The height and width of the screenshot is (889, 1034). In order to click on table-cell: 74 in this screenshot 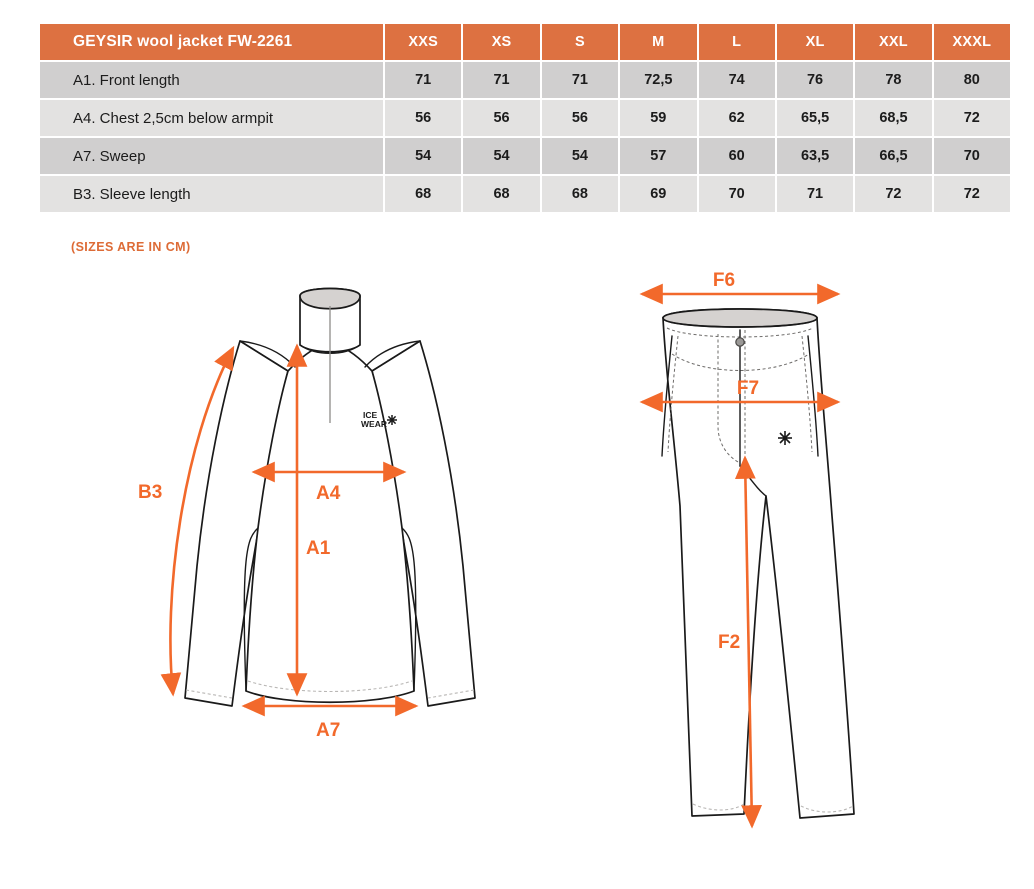, I will do `click(736, 80)`.